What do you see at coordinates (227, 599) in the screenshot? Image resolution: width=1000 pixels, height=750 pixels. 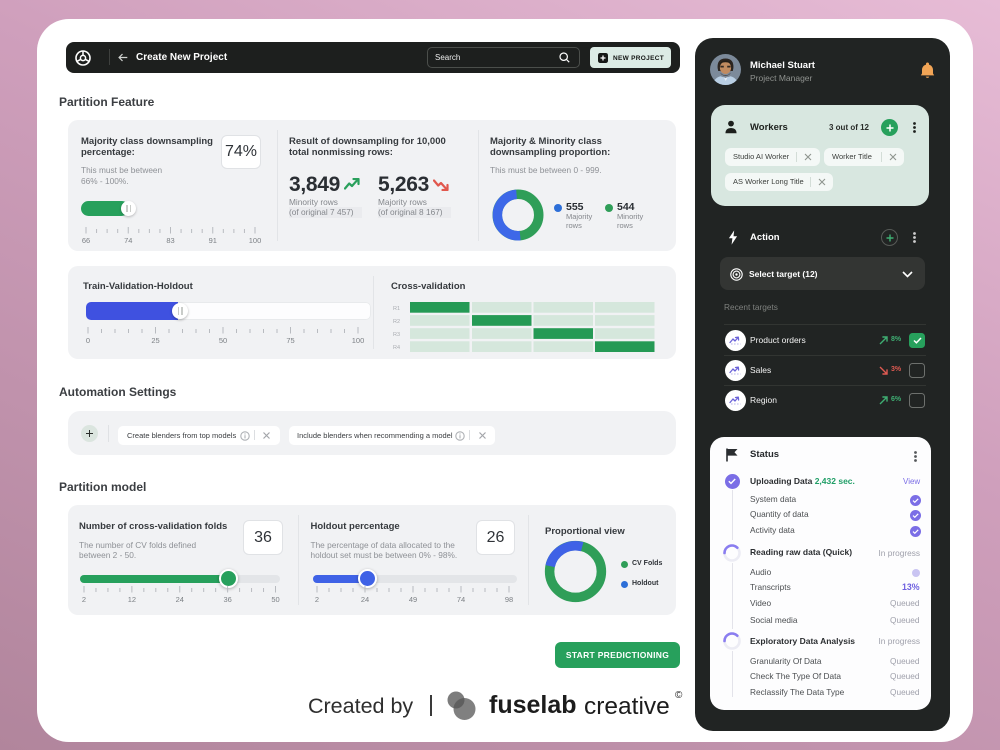 I see `svg-text: 36` at bounding box center [227, 599].